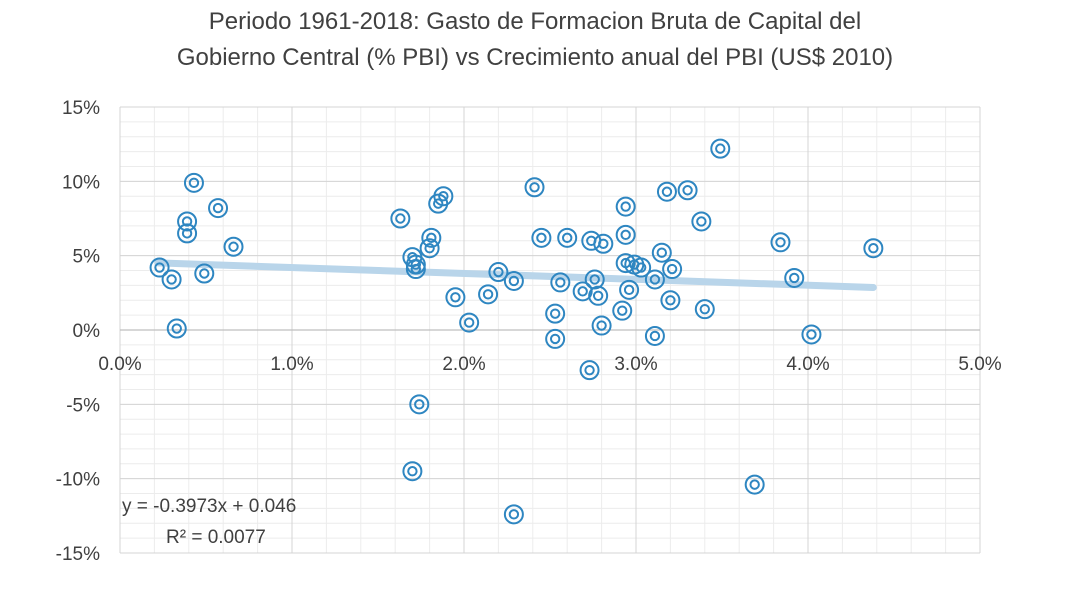  Describe the element at coordinates (119, 364) in the screenshot. I see `x-tick-label: 0.0%` at that location.